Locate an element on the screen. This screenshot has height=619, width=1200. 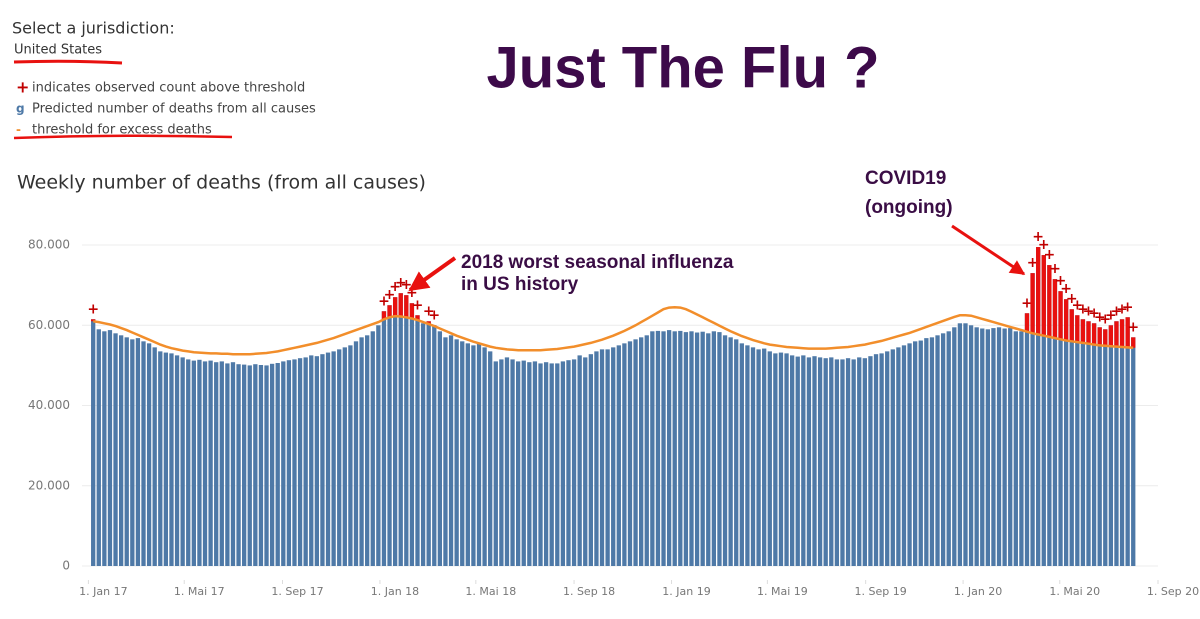
x-tick-label: 1. Jan 18 is located at coordinates (395, 591).